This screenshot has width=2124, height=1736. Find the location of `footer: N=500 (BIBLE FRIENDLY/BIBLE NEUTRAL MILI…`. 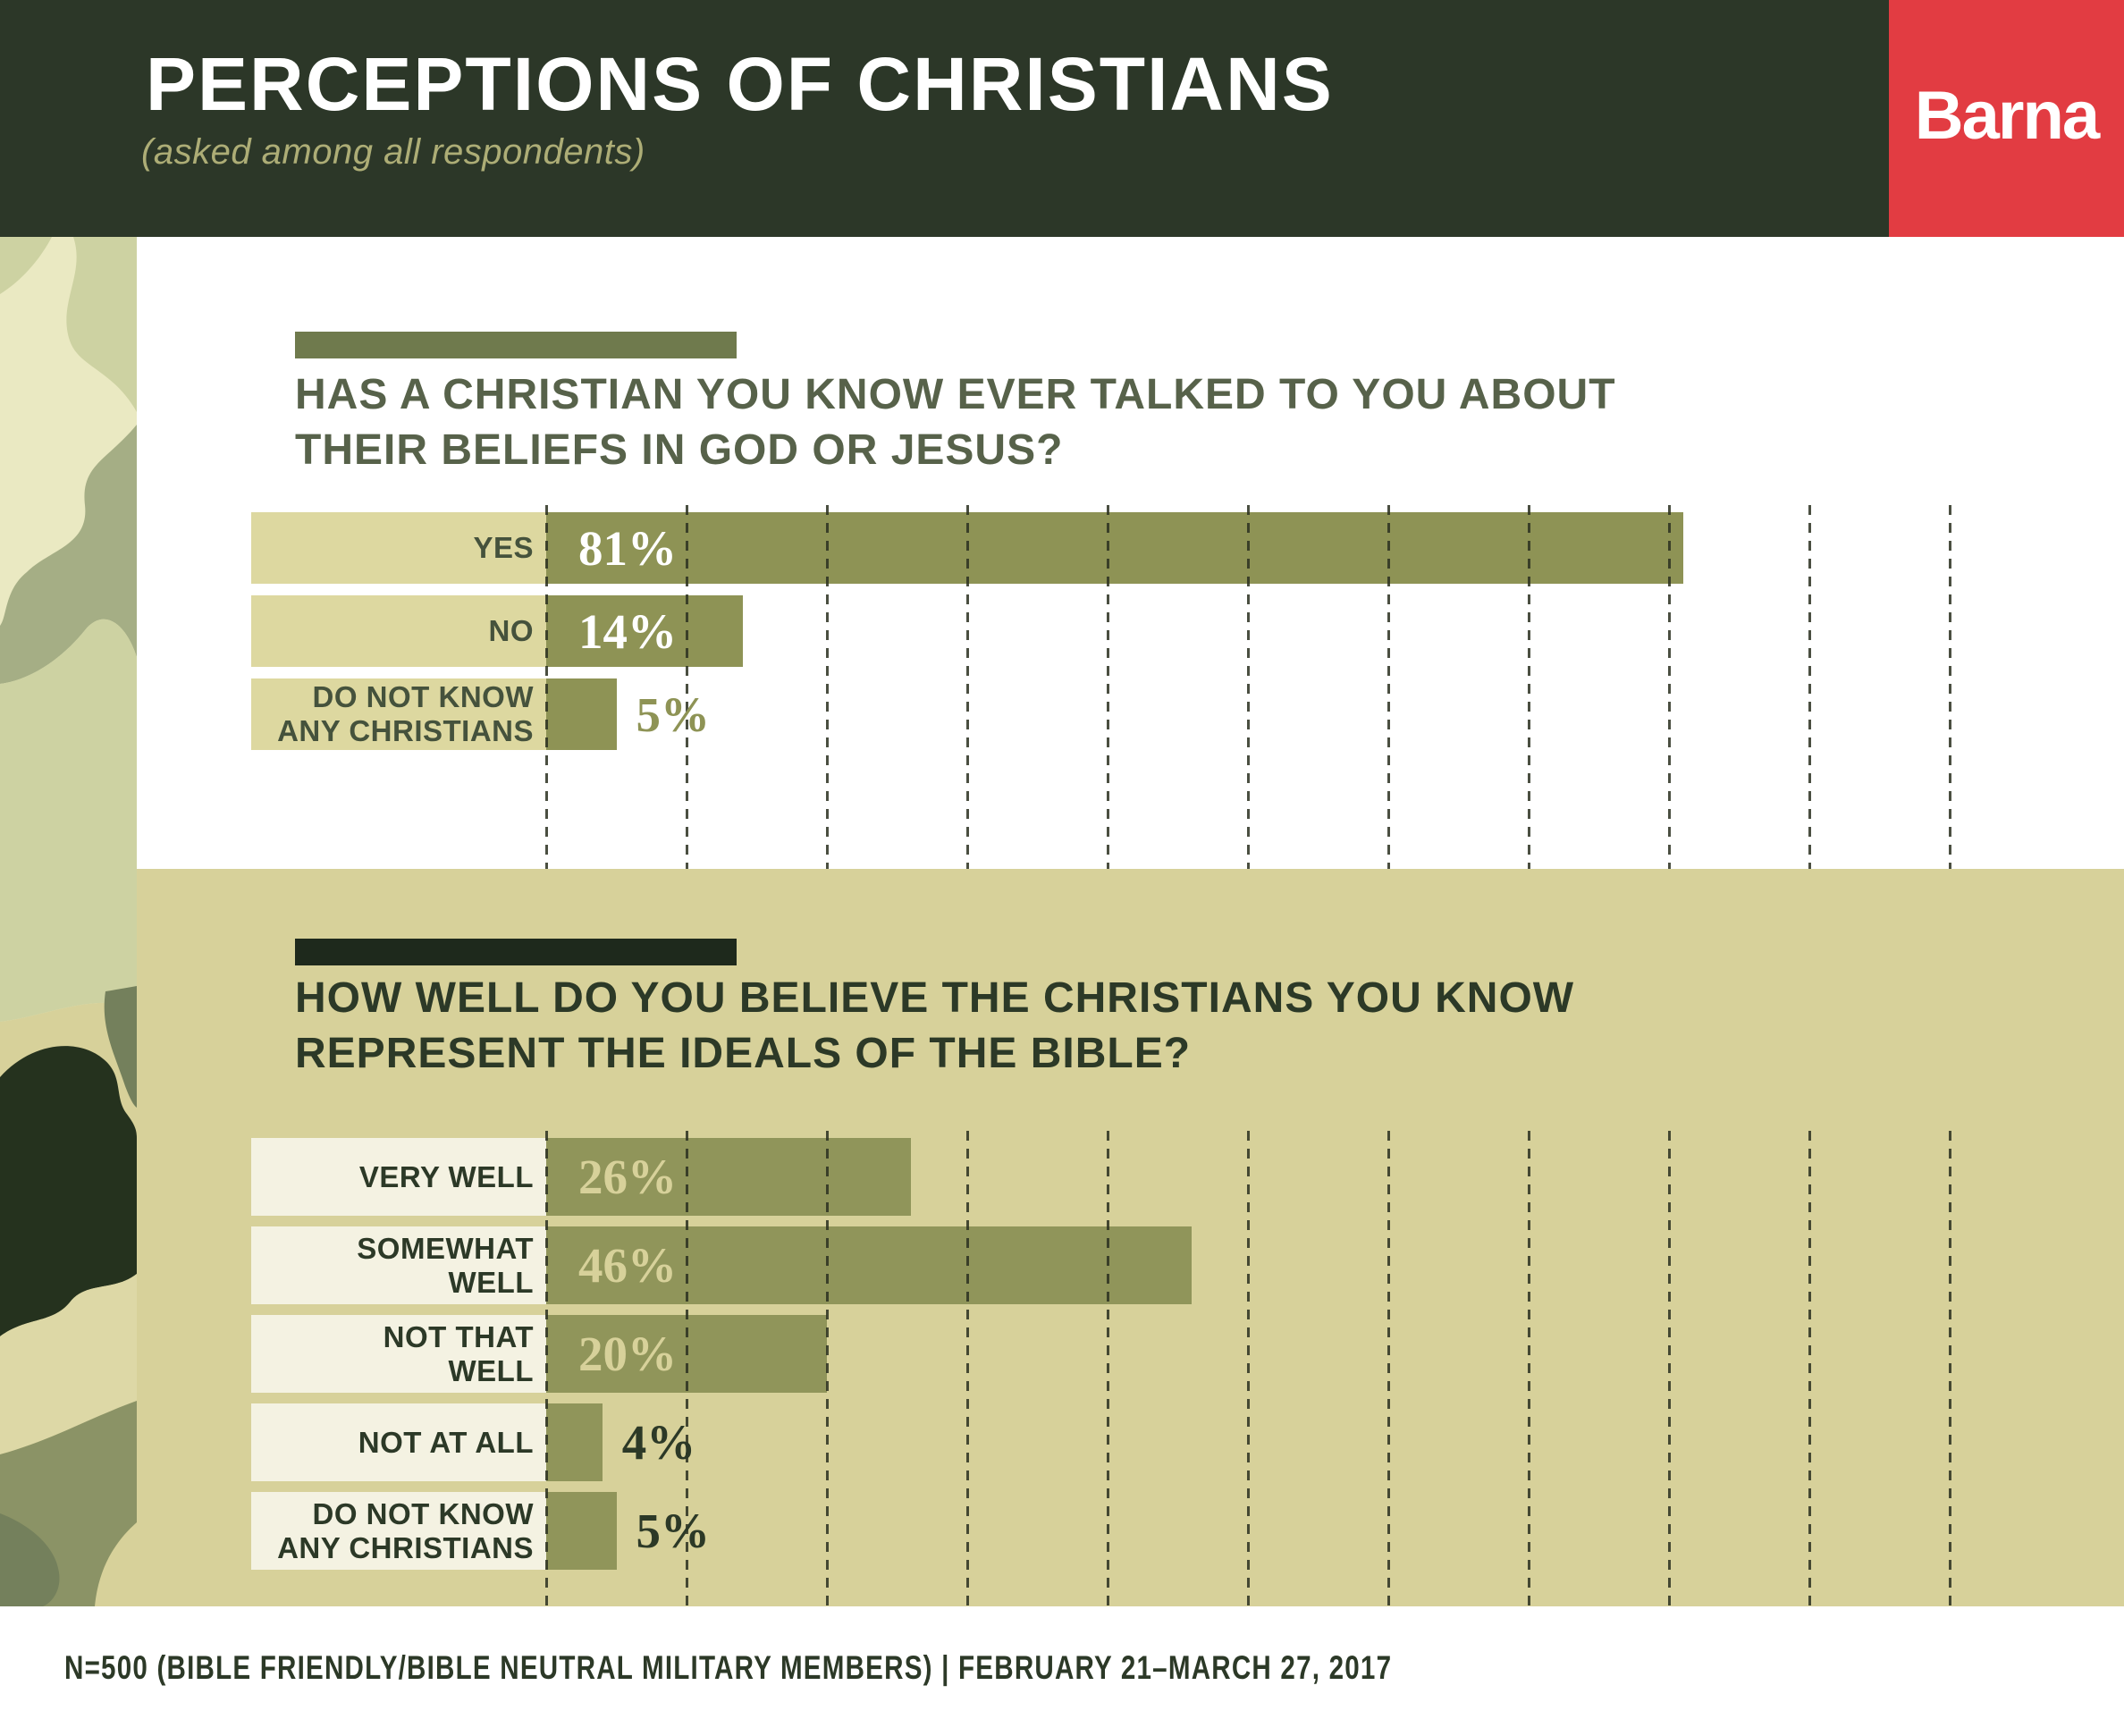

footer: N=500 (BIBLE FRIENDLY/BIBLE NEUTRAL MILI… is located at coordinates (1062, 1671).